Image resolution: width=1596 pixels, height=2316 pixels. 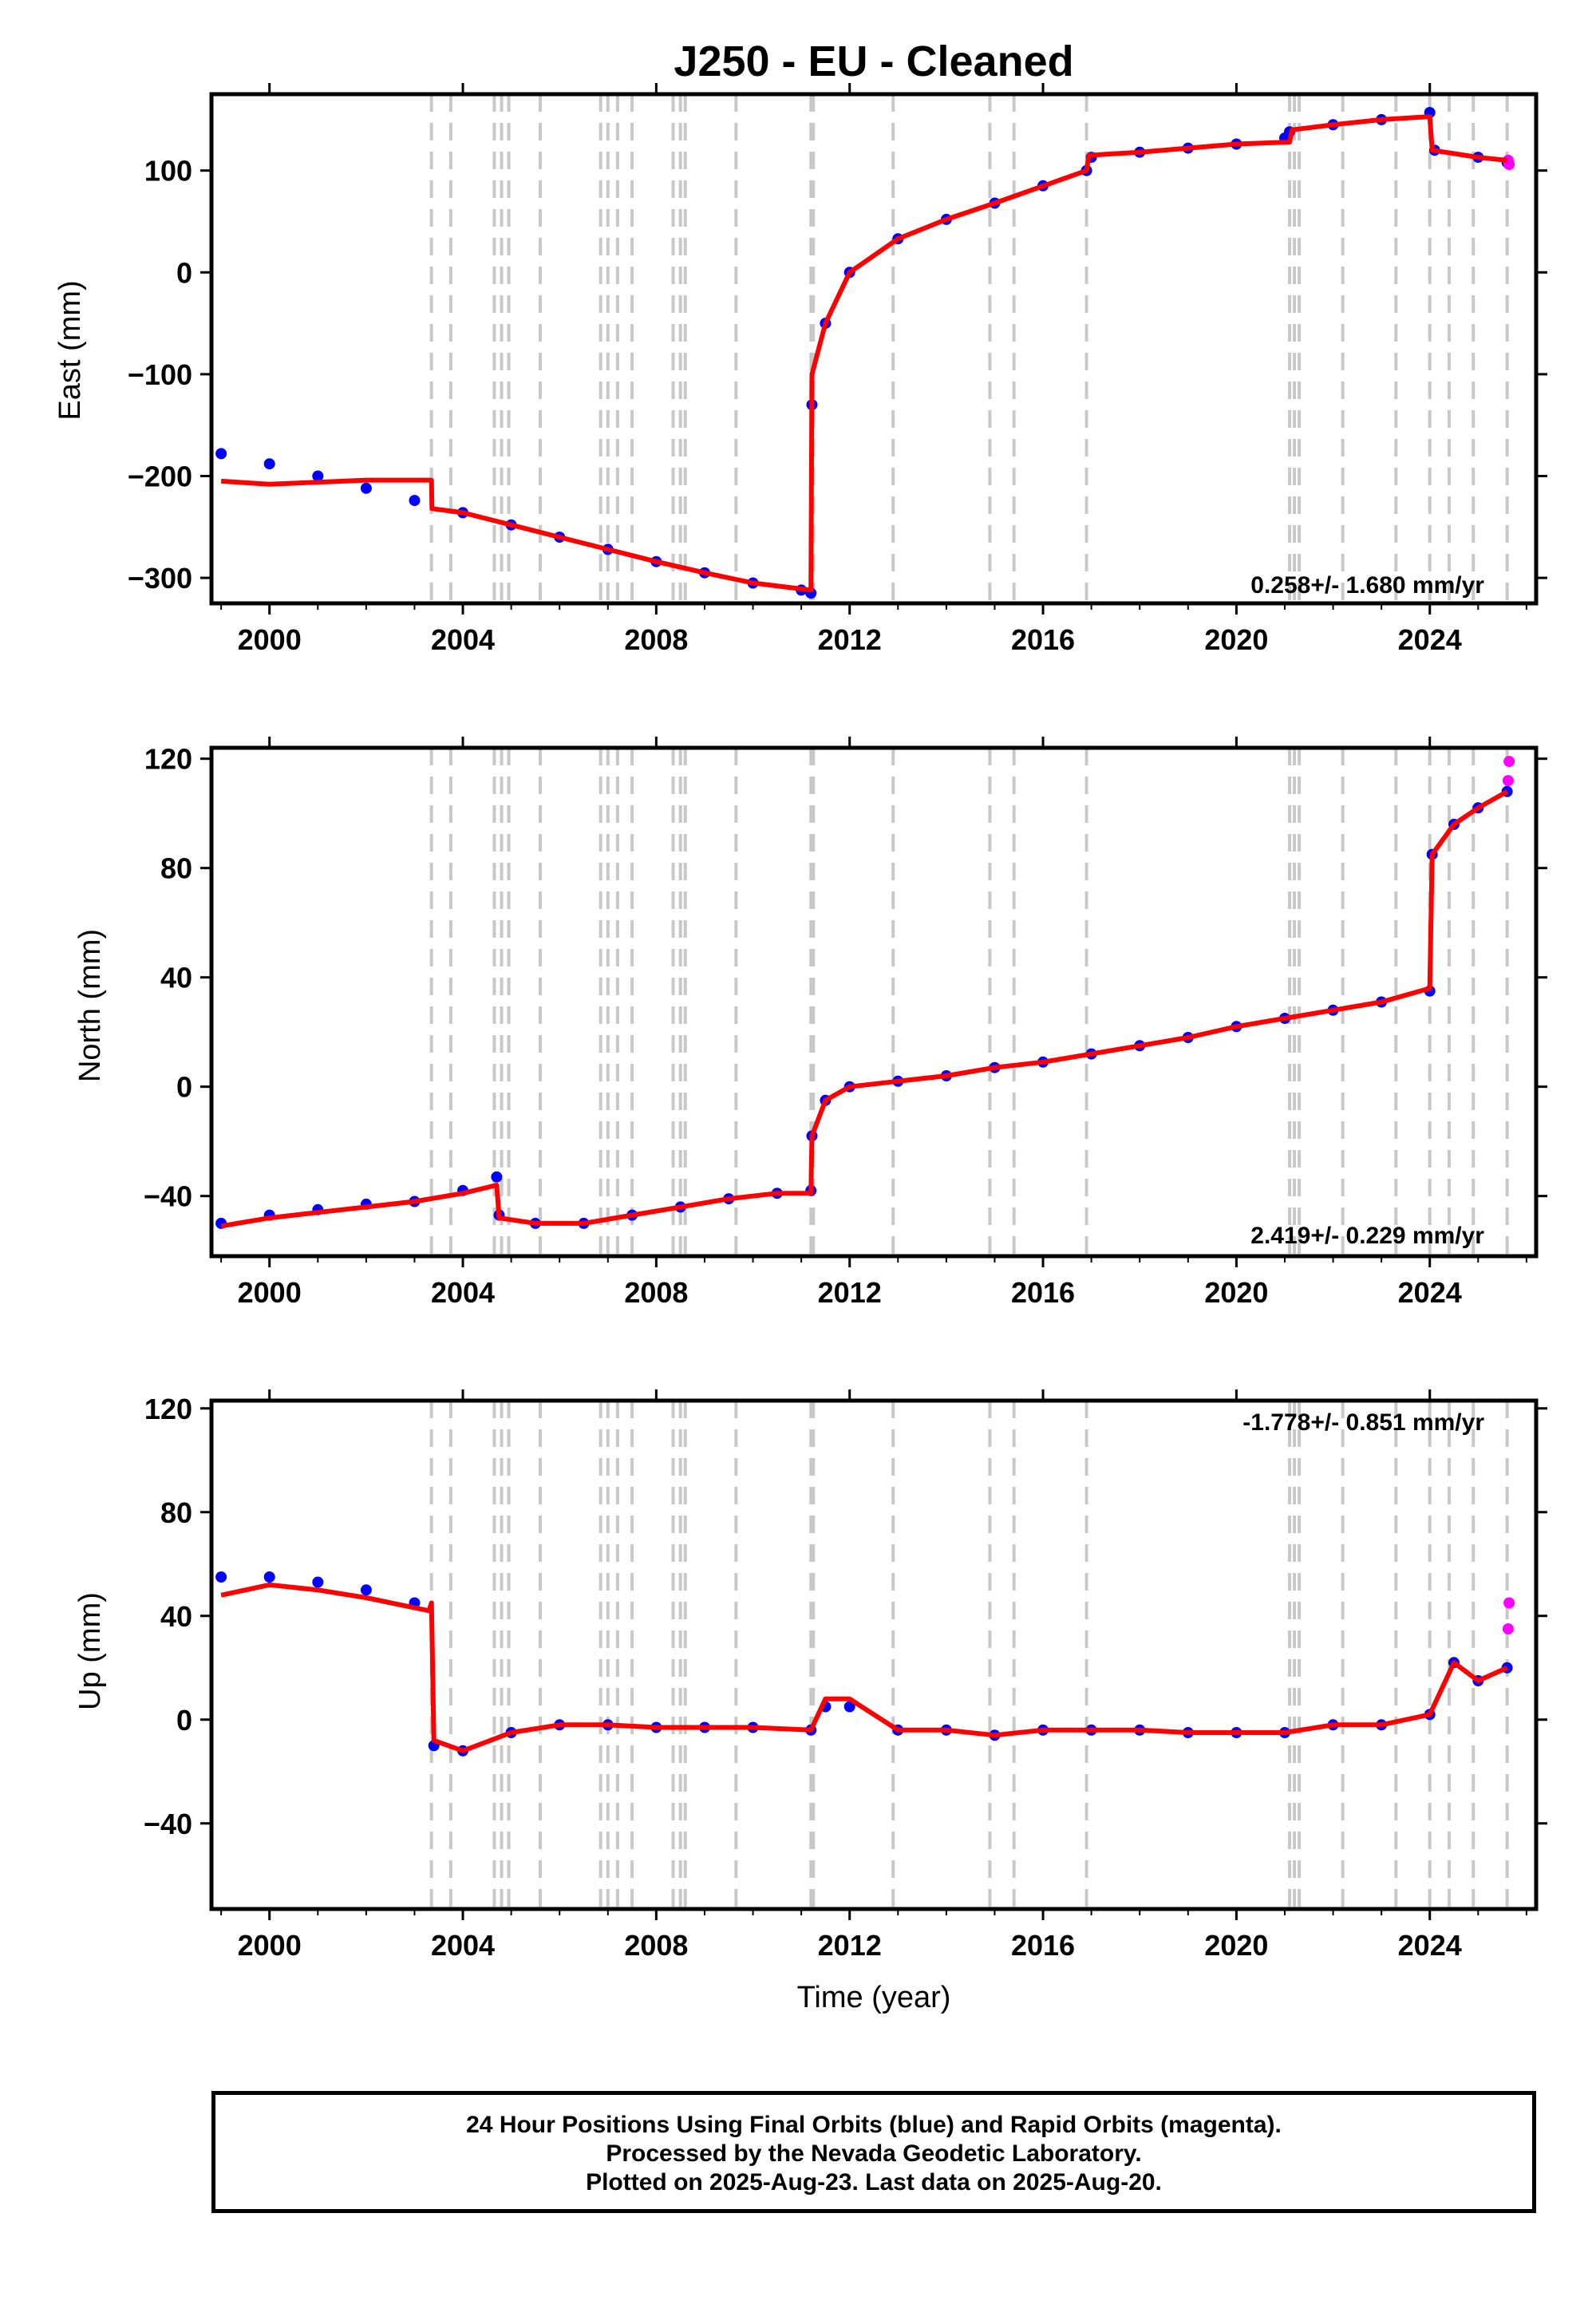 I want to click on up-x-tick-label: 2012, so click(x=850, y=1945).